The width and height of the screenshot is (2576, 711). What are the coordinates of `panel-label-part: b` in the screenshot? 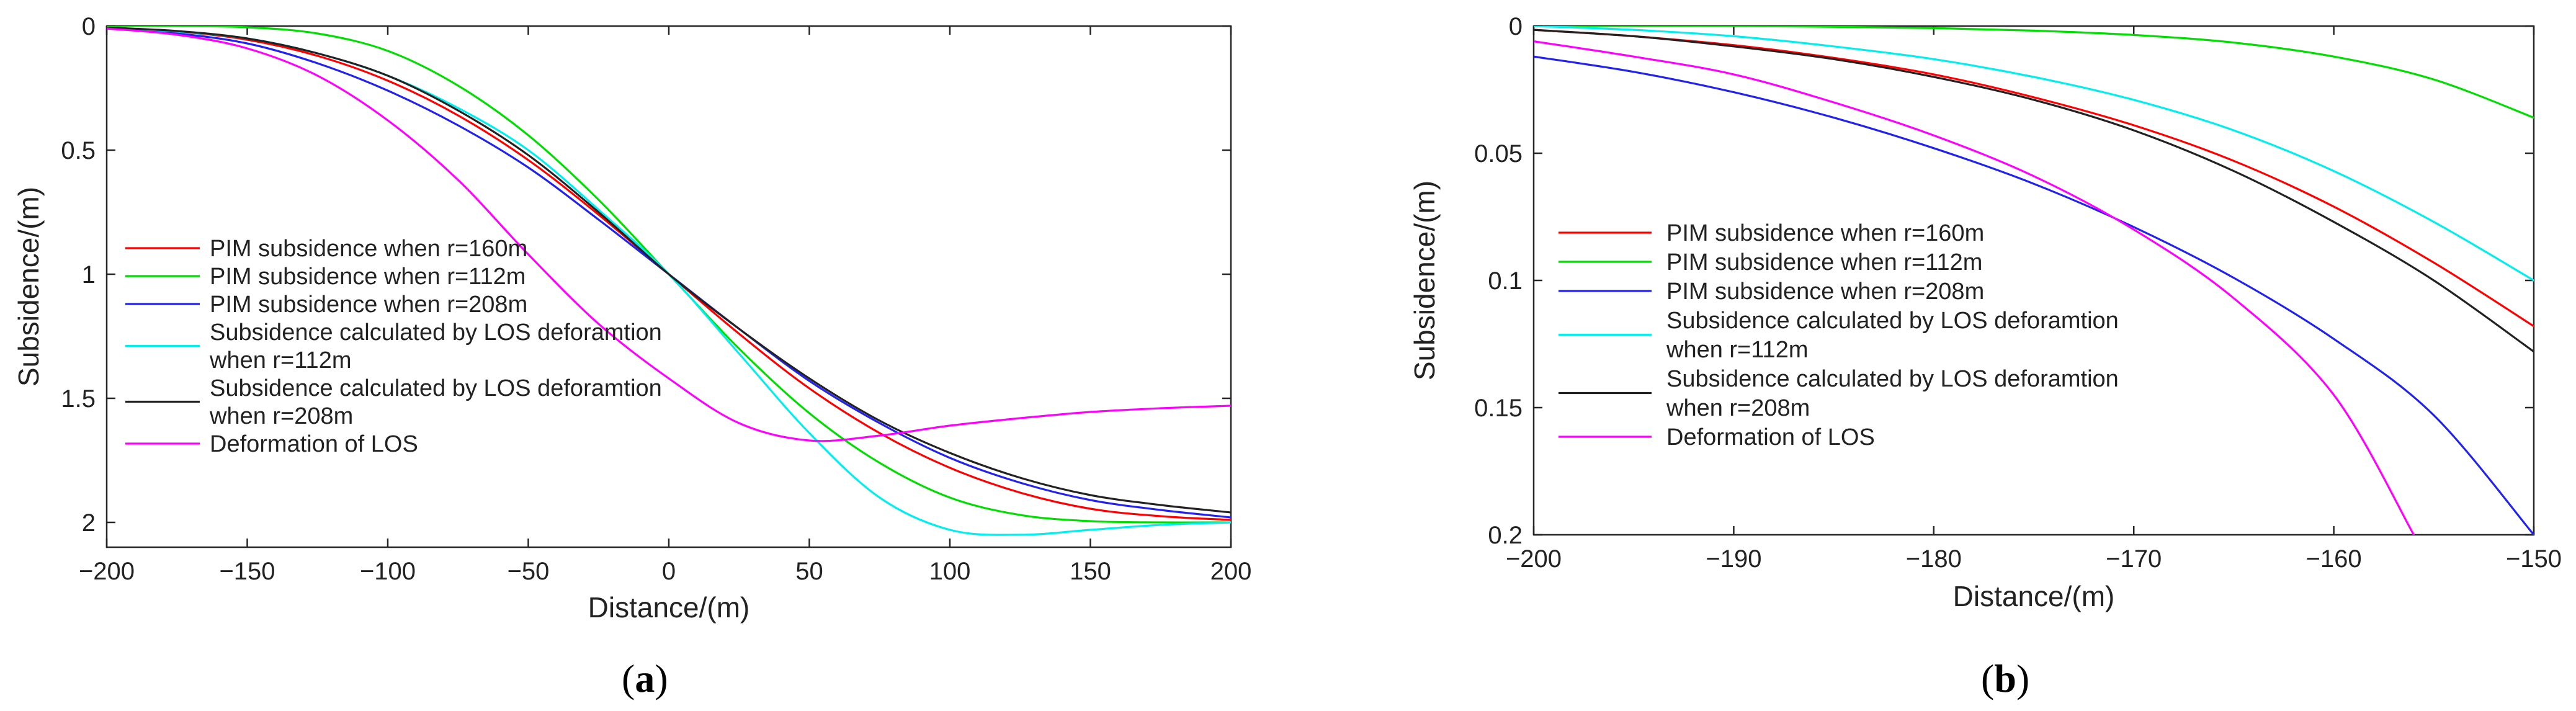 It's located at (2005, 678).